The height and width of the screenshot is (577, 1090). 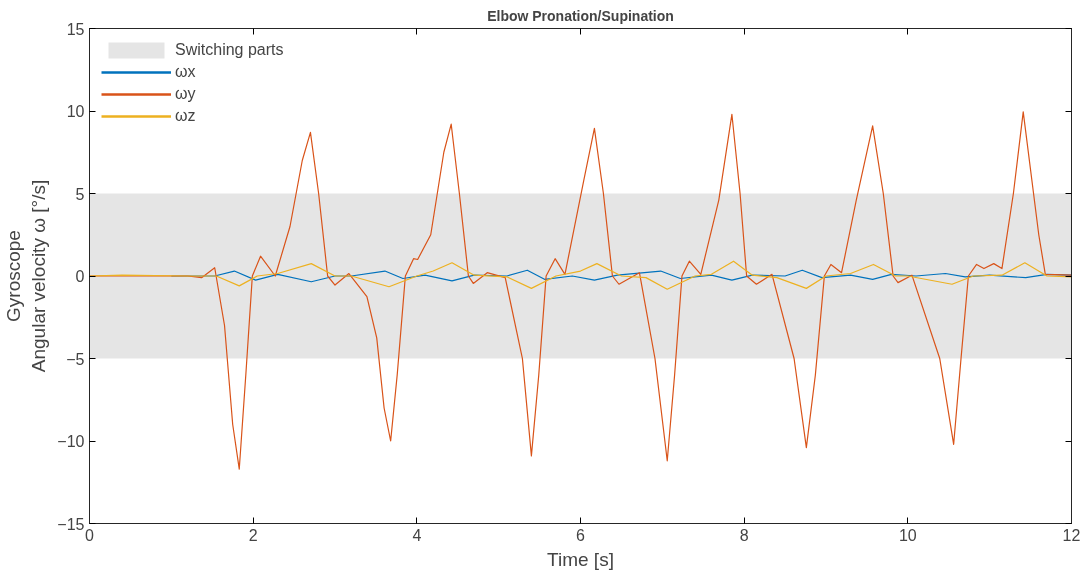 I want to click on legend-label: ωx, so click(x=185, y=72).